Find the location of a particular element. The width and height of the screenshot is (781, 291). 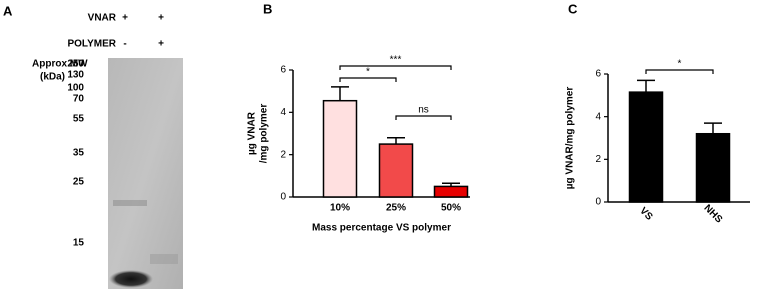

panel-letter: A is located at coordinates (8, 10).